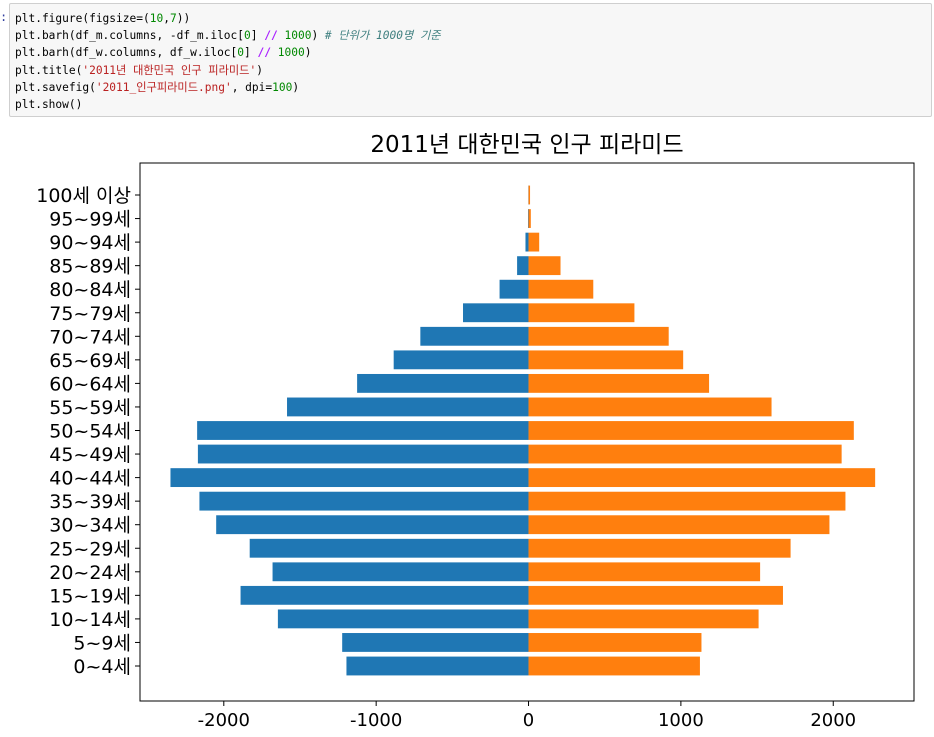  Describe the element at coordinates (55, 87) in the screenshot. I see `code-token: plt.savefig(` at that location.